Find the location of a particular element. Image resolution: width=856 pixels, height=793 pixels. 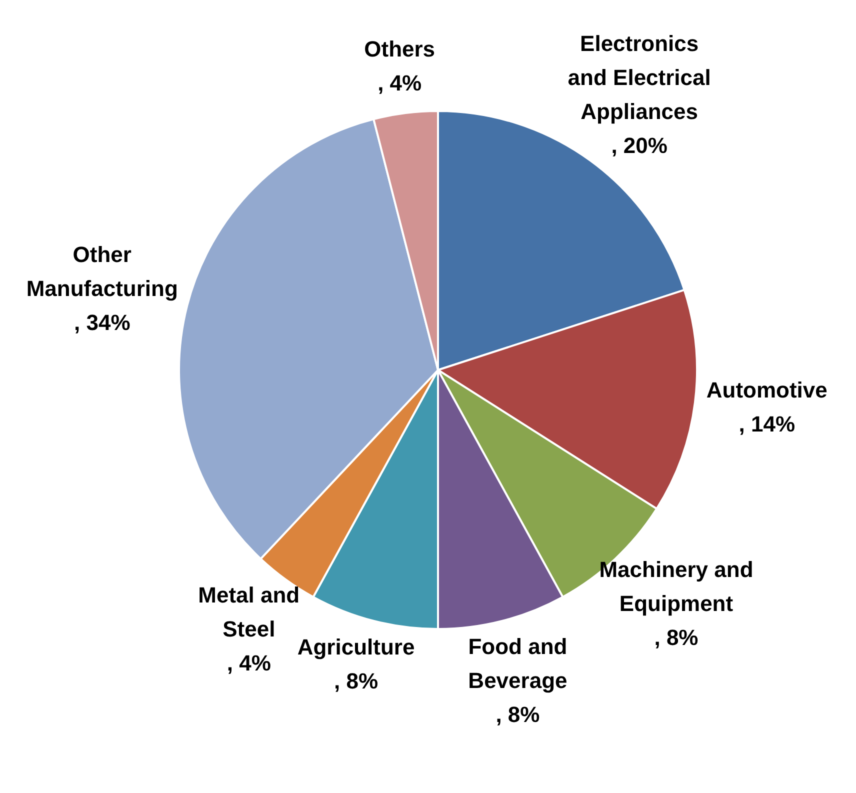

data-label: , 20% is located at coordinates (639, 145).